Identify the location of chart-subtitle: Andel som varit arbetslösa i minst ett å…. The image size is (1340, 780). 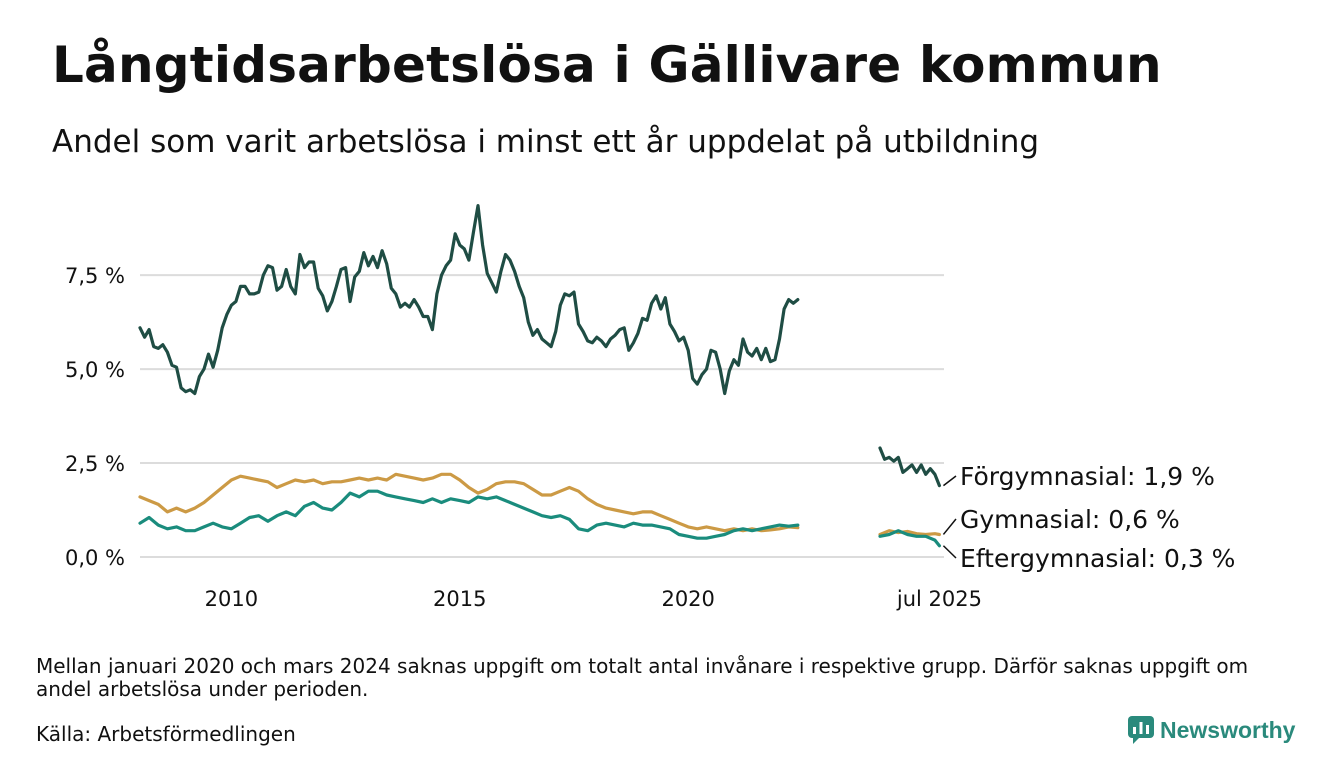
(546, 142).